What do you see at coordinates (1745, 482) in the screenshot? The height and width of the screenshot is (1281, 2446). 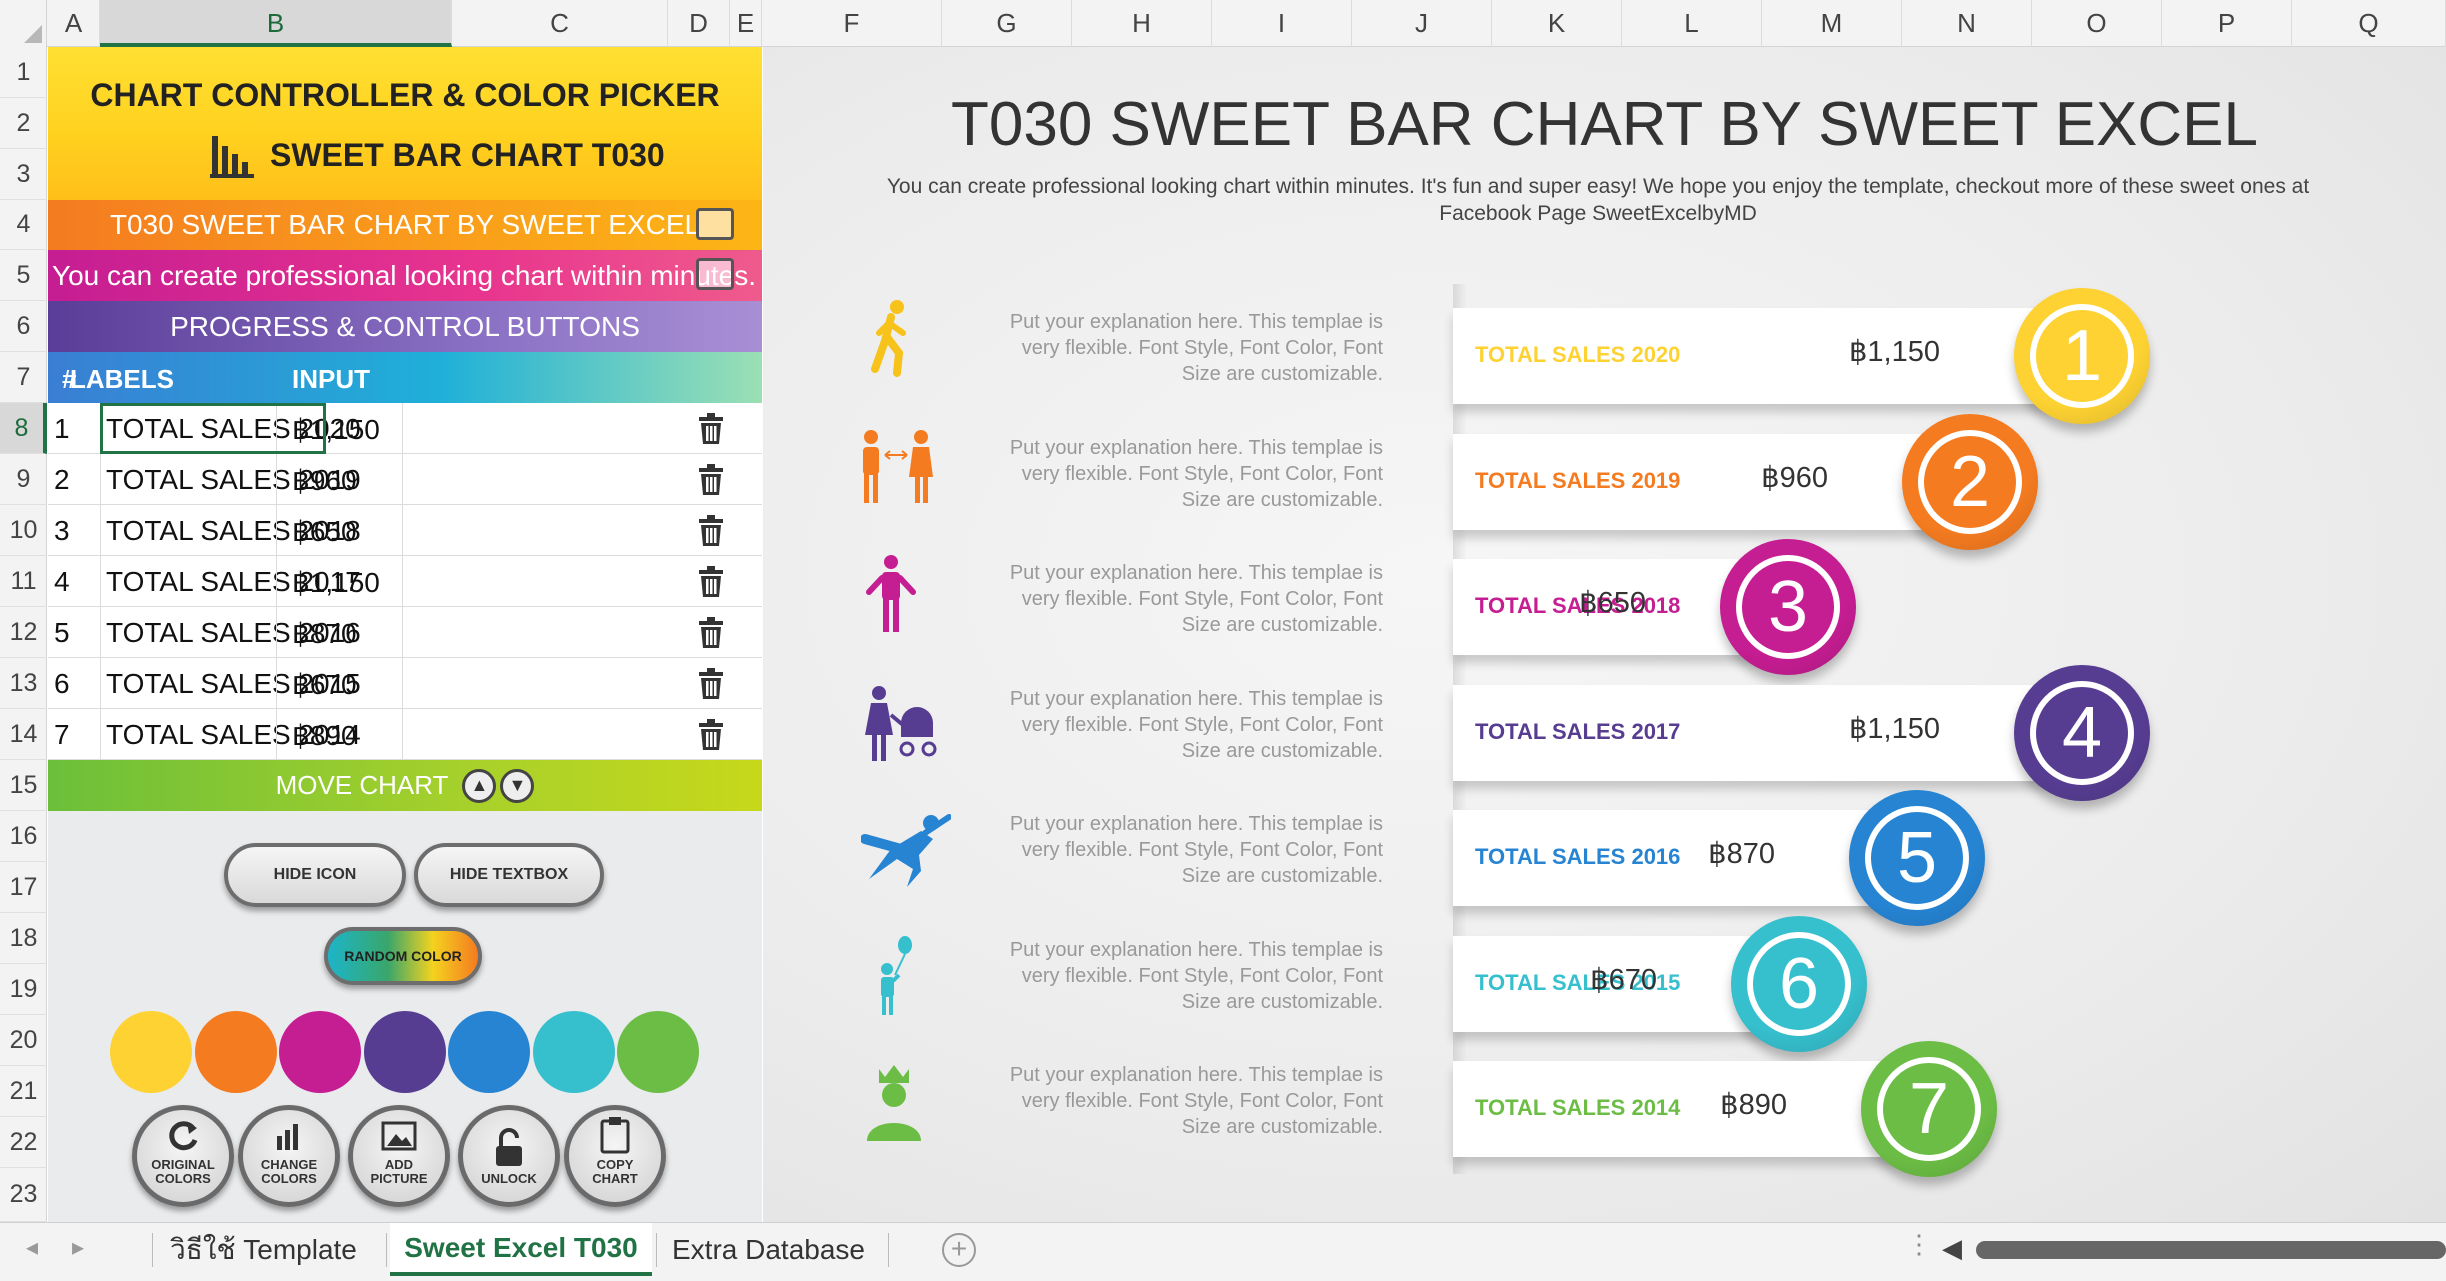 I see `bar: TOTAL SALES 2019 ฿960 2` at bounding box center [1745, 482].